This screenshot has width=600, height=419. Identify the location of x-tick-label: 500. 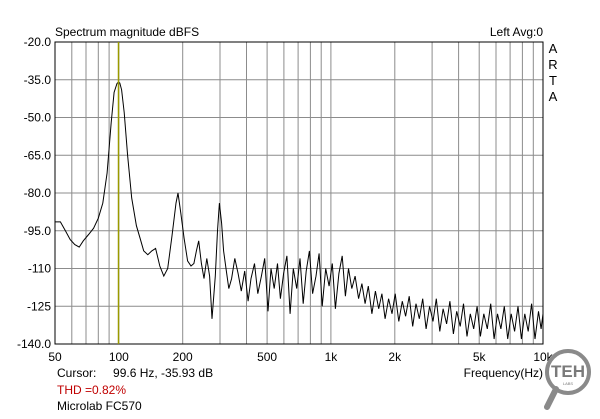
(267, 357).